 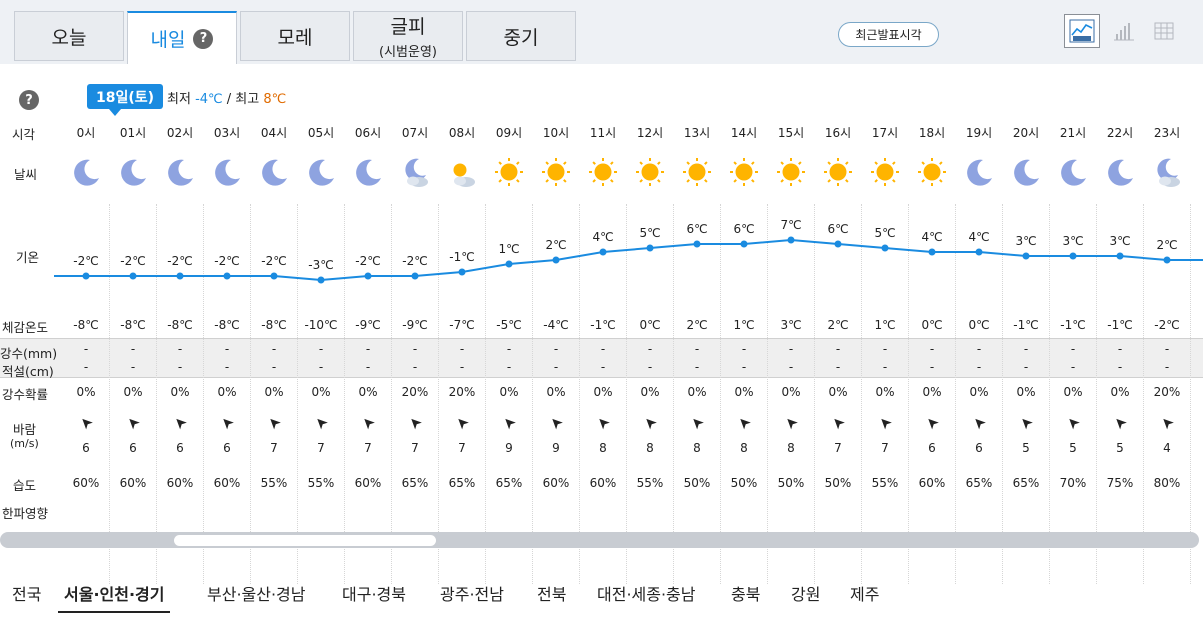 I want to click on horizontal-scrollbar, so click(x=599, y=540).